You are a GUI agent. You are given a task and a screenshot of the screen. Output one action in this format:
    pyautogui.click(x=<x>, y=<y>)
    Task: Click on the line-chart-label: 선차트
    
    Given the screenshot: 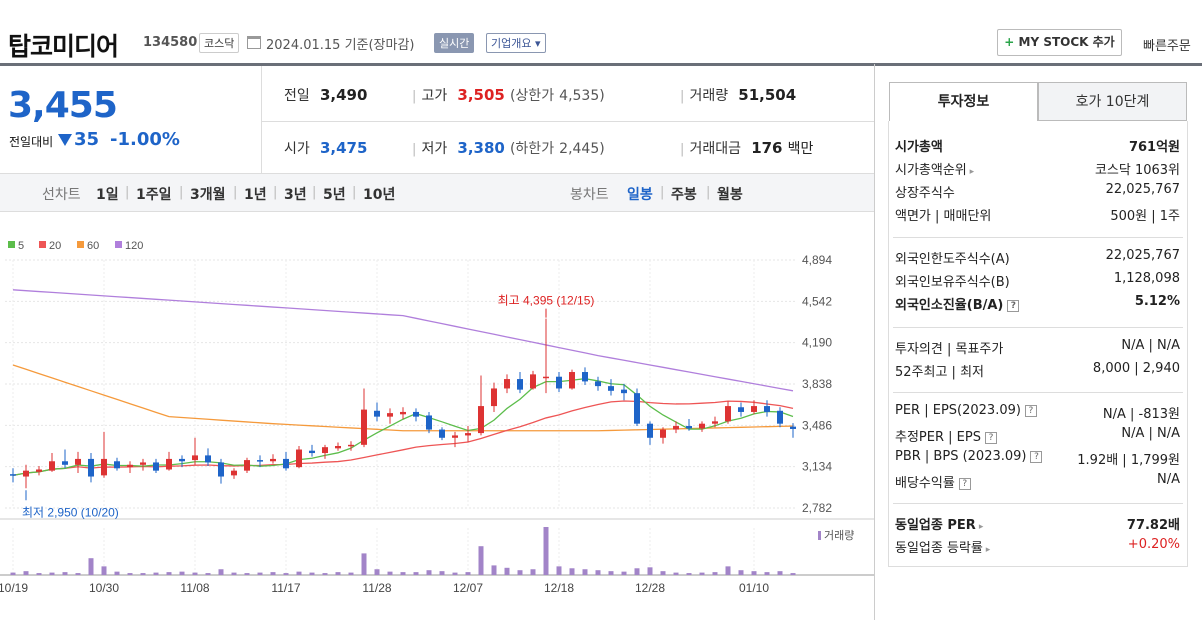 What is the action you would take?
    pyautogui.click(x=61, y=195)
    